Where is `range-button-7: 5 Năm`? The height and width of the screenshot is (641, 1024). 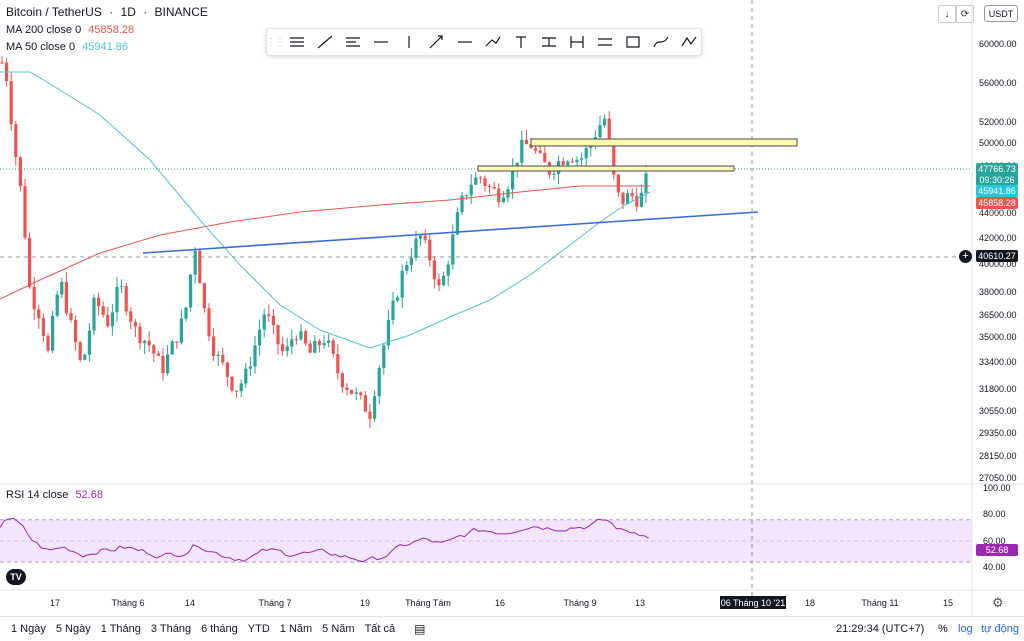 range-button-7: 5 Năm is located at coordinates (338, 629).